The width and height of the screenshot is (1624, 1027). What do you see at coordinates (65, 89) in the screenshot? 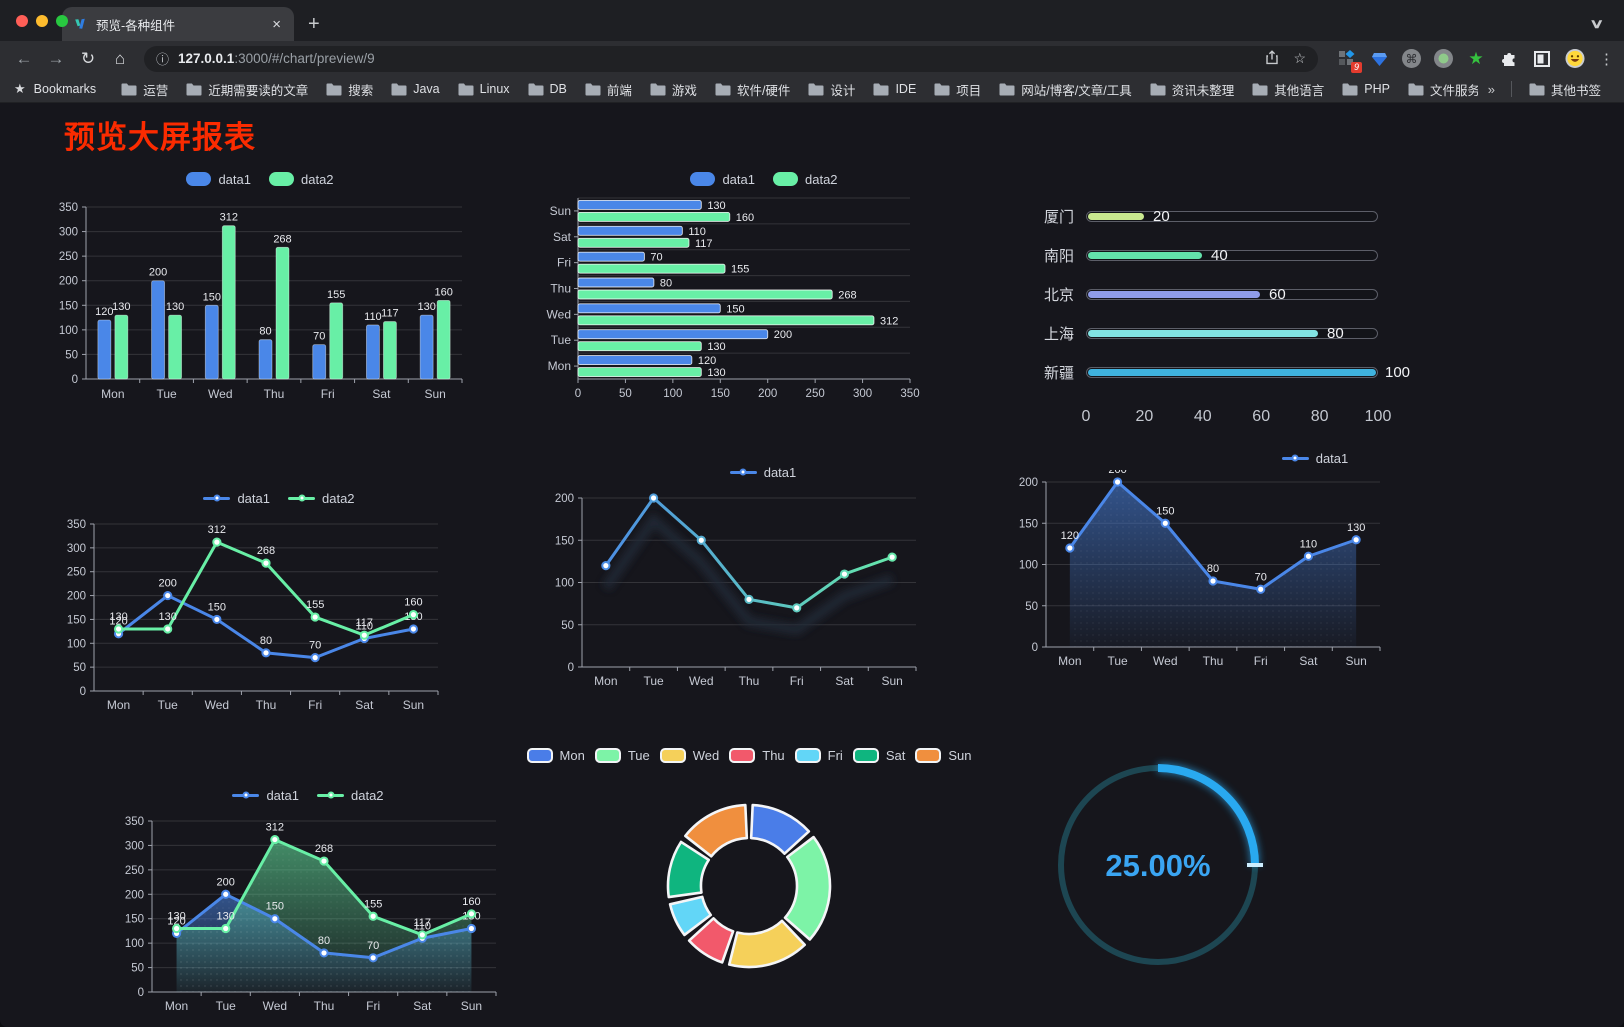
I see `bookmarks-label: Bookmarks` at bounding box center [65, 89].